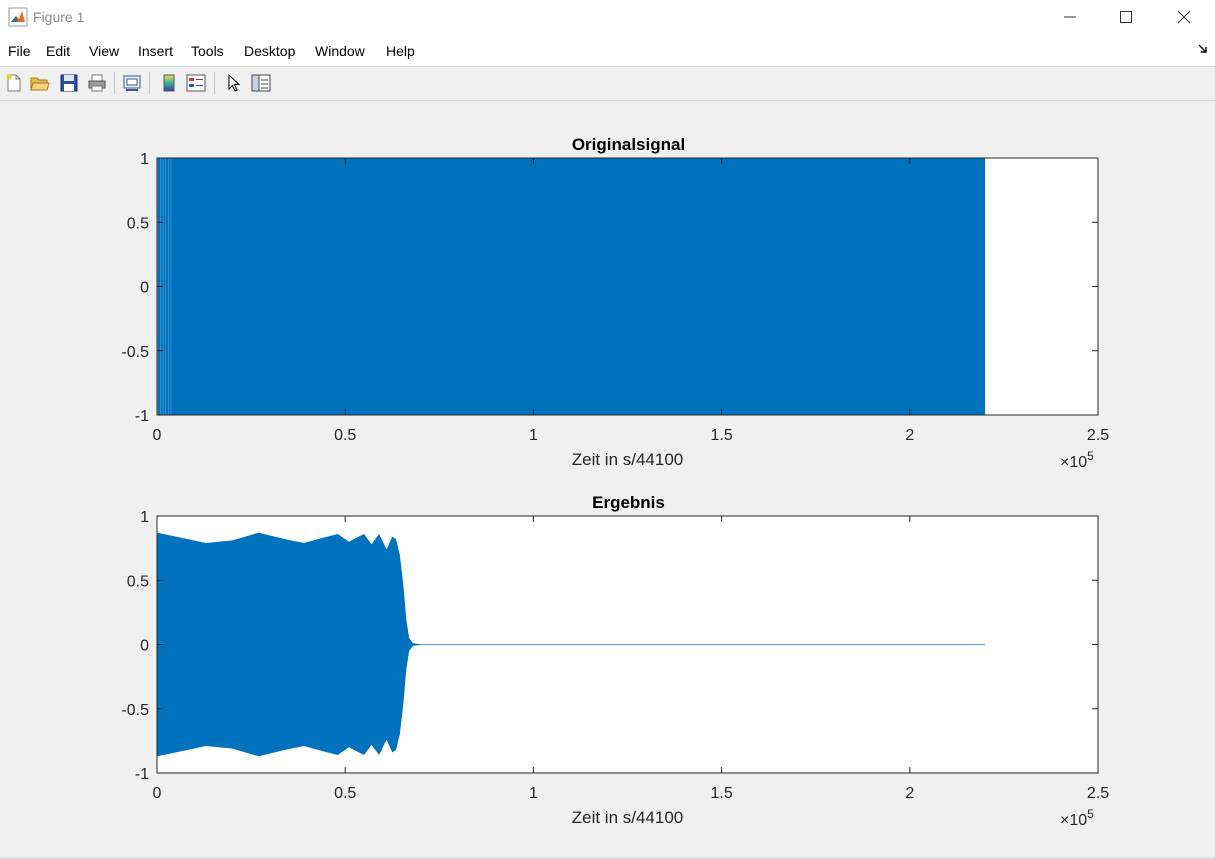 The width and height of the screenshot is (1215, 859). Describe the element at coordinates (607, 18) in the screenshot. I see `title-bar: Figure 1` at that location.